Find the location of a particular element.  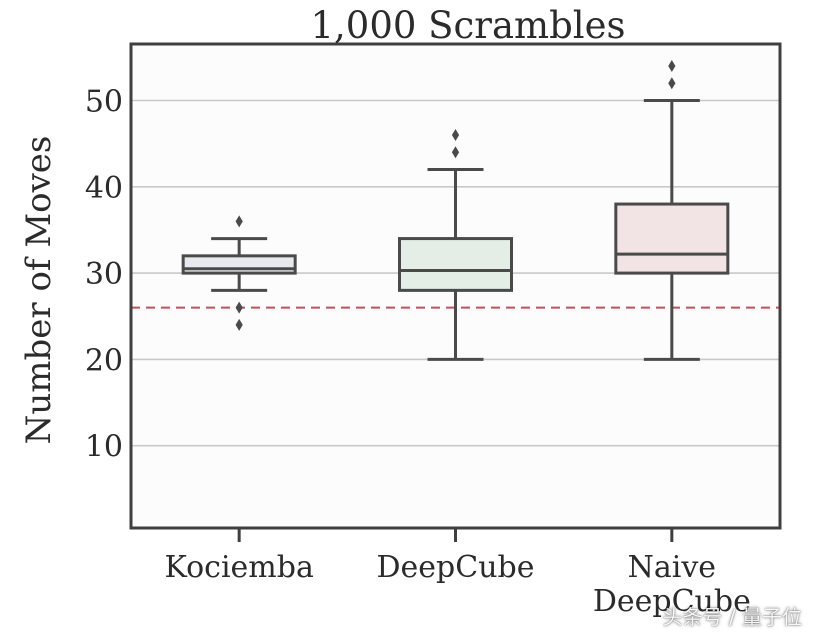

y-tick-label: 20 is located at coordinates (104, 360).